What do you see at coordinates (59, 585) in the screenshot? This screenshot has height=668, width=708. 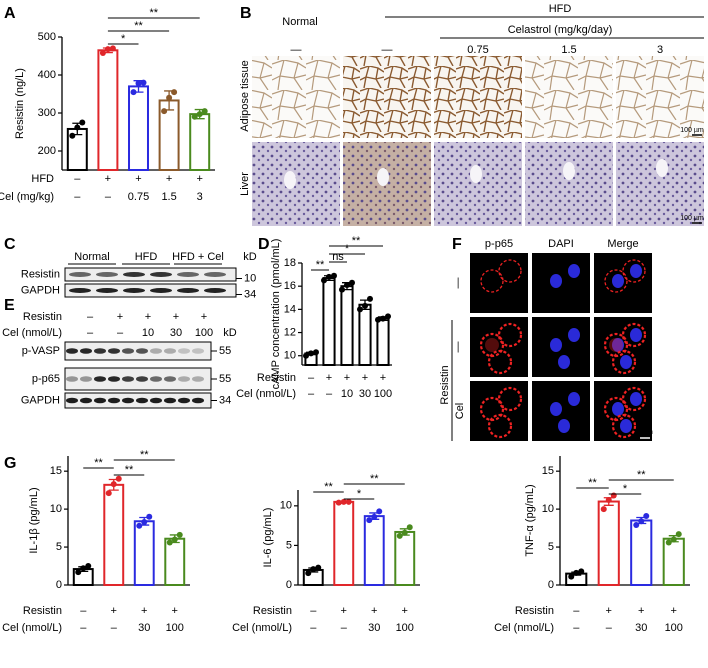 I see `y-tick-label: 0` at bounding box center [59, 585].